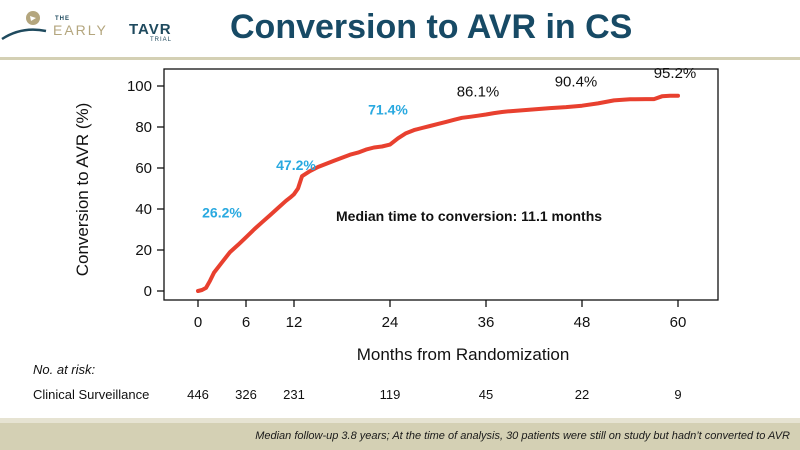  I want to click on risk-value: 119, so click(390, 394).